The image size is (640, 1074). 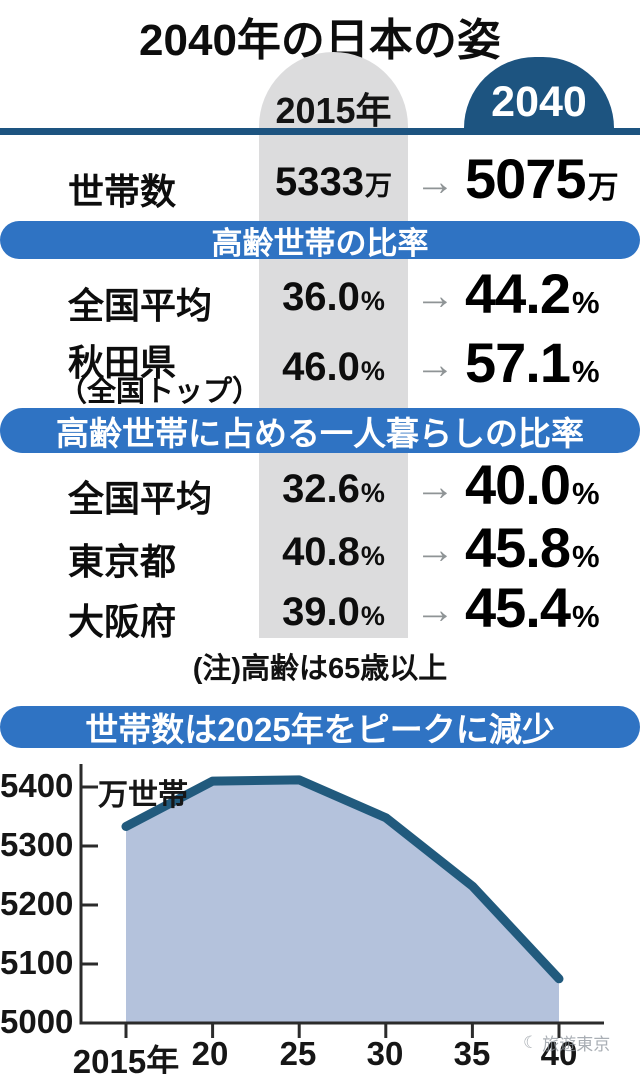 What do you see at coordinates (37, 844) in the screenshot?
I see `y-tick-label: 5300` at bounding box center [37, 844].